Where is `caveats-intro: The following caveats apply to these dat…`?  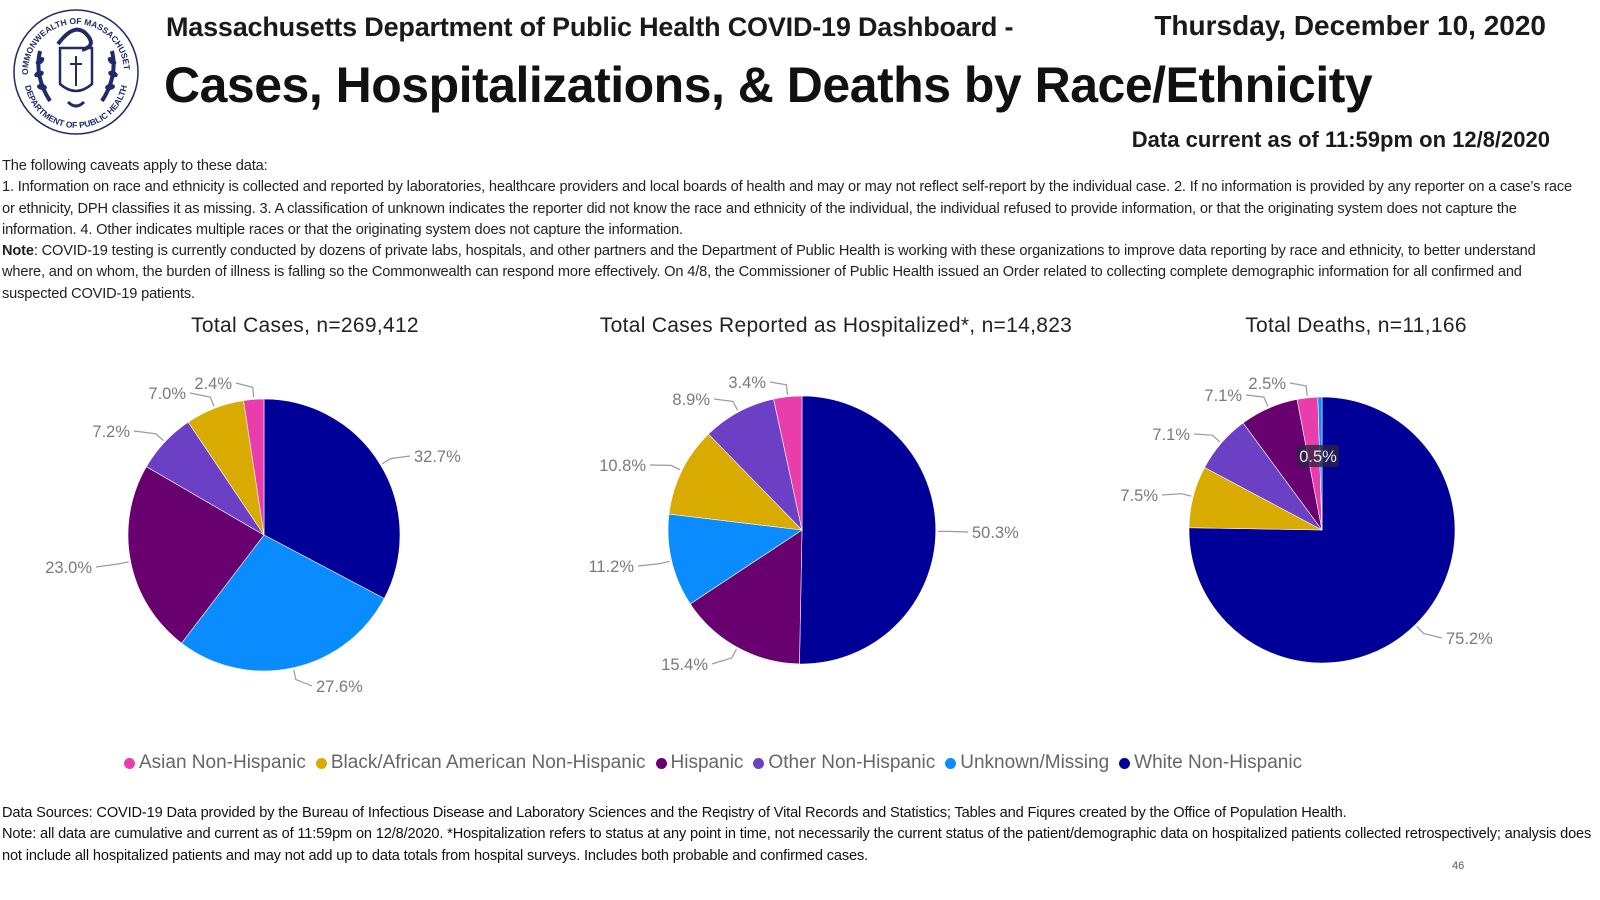 caveats-intro: The following caveats apply to these dat… is located at coordinates (135, 166).